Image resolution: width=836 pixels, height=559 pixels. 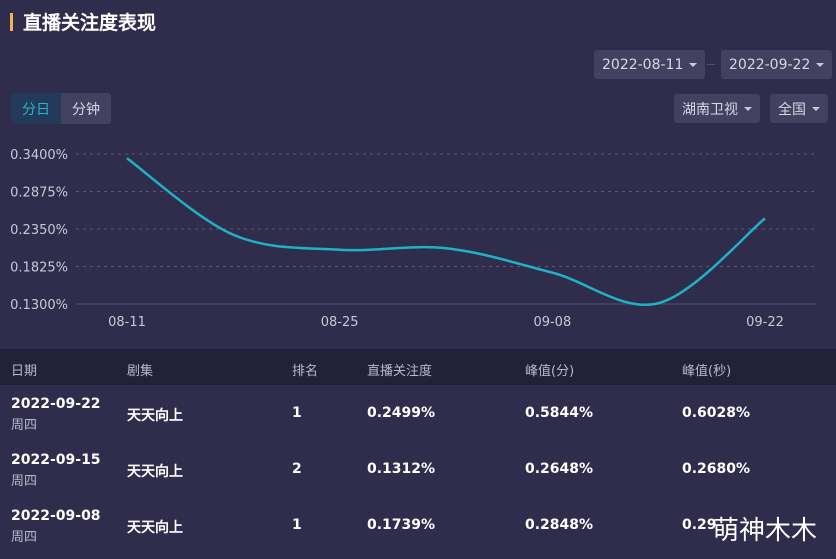 I want to click on cell-date: 2022-09-08, so click(x=56, y=516).